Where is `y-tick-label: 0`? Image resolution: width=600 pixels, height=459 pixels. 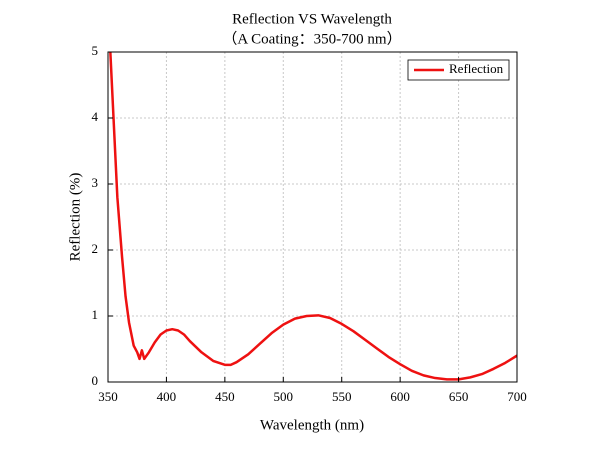 y-tick-label: 0 is located at coordinates (95, 380).